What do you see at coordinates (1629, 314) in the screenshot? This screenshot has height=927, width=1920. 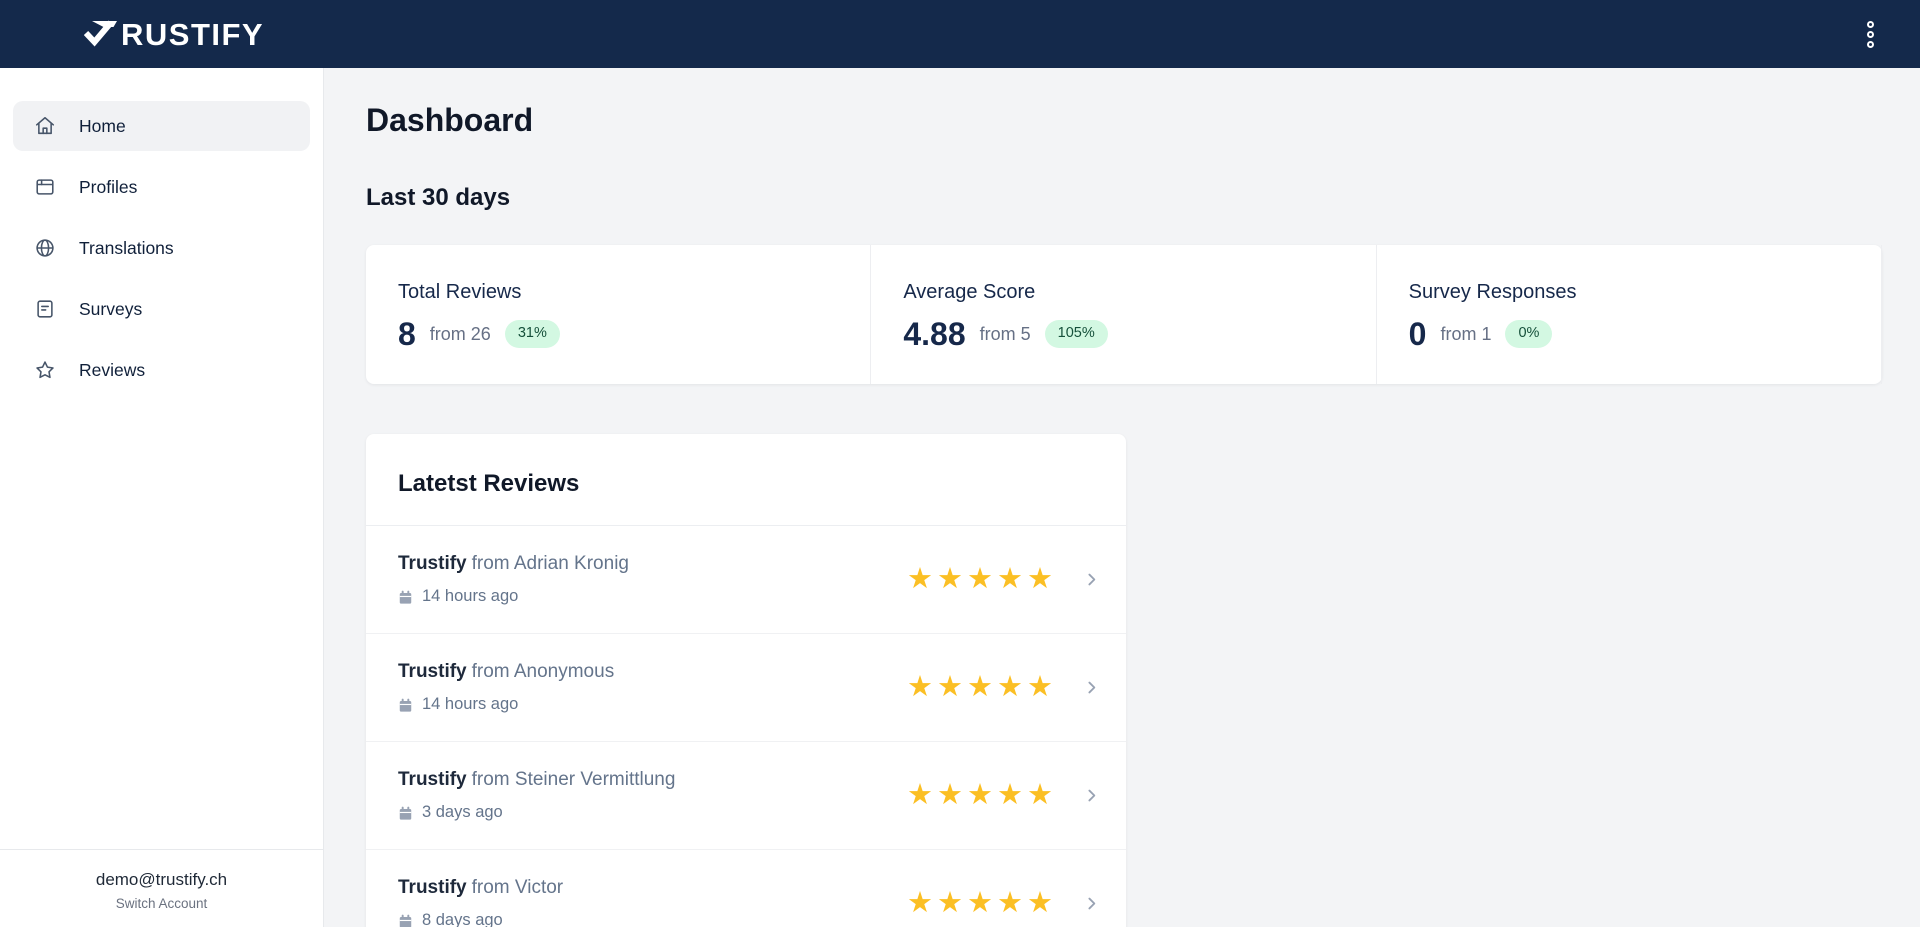 I see `stat-card: Survey Responses 0 from 1 0%` at bounding box center [1629, 314].